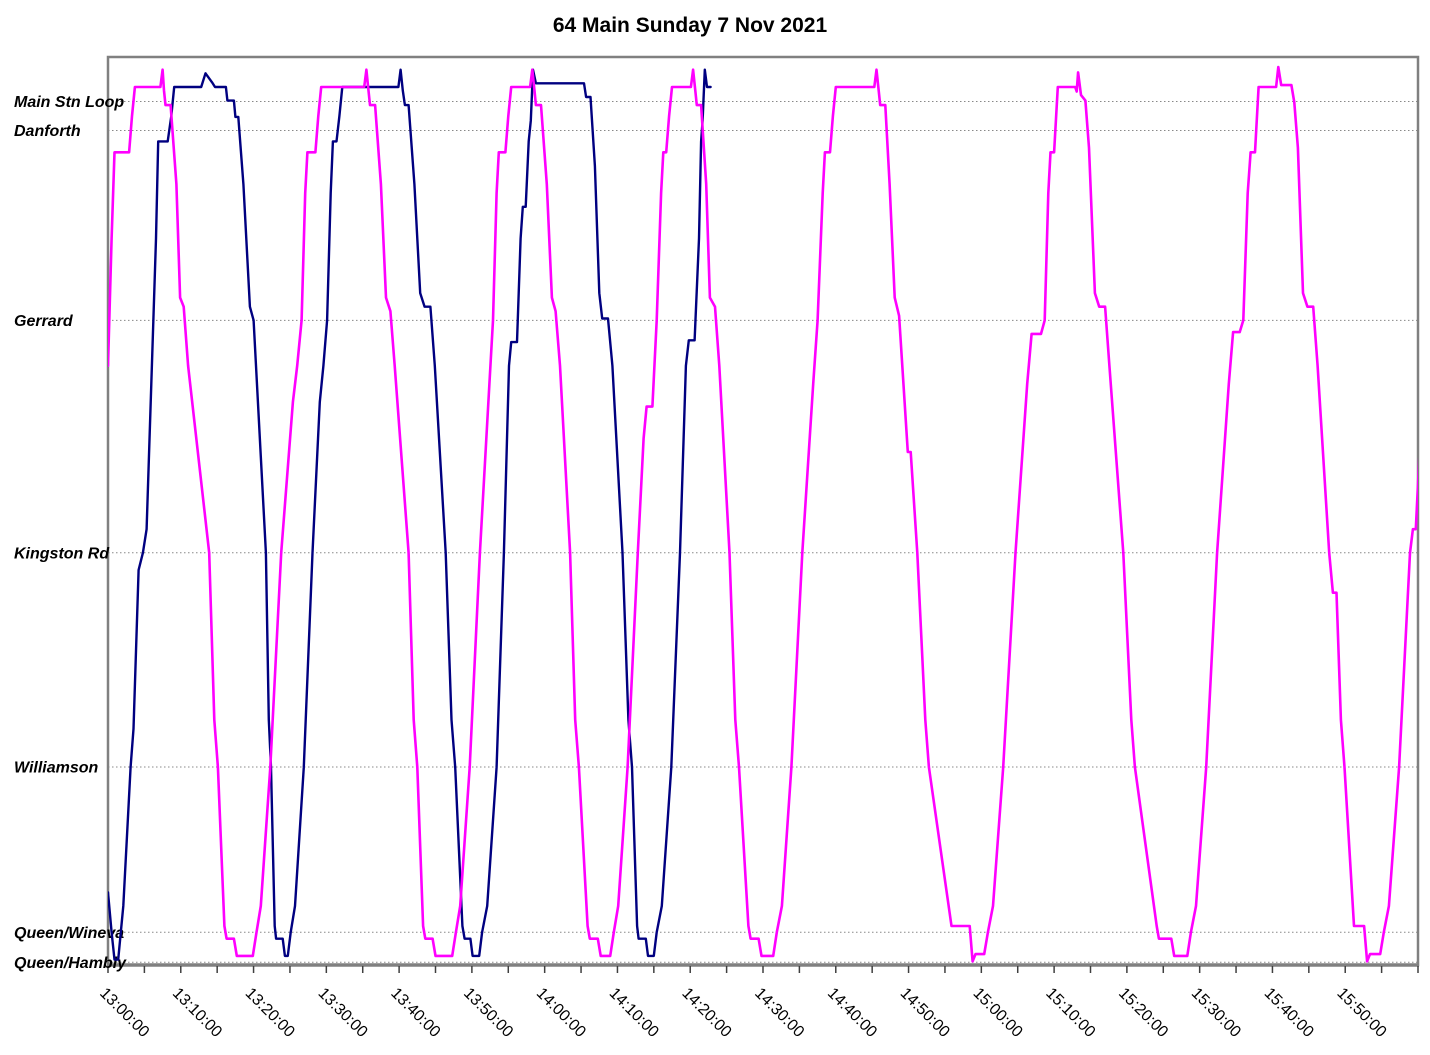 This screenshot has width=1430, height=1055. I want to click on station-label: Kingston Rd, so click(62, 553).